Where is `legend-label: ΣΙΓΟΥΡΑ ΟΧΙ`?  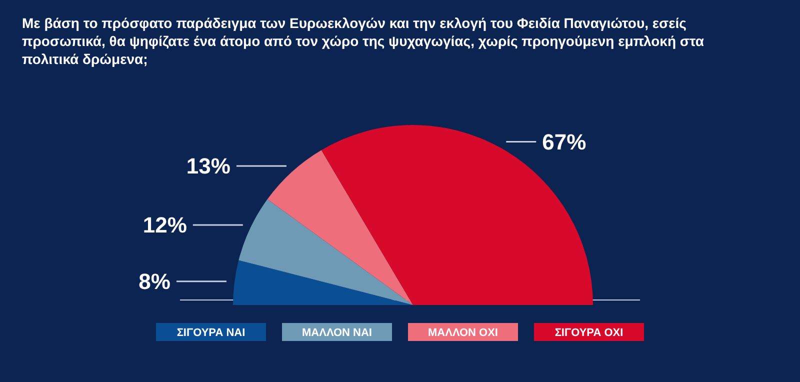 legend-label: ΣΙΓΟΥΡΑ ΟΧΙ is located at coordinates (589, 332).